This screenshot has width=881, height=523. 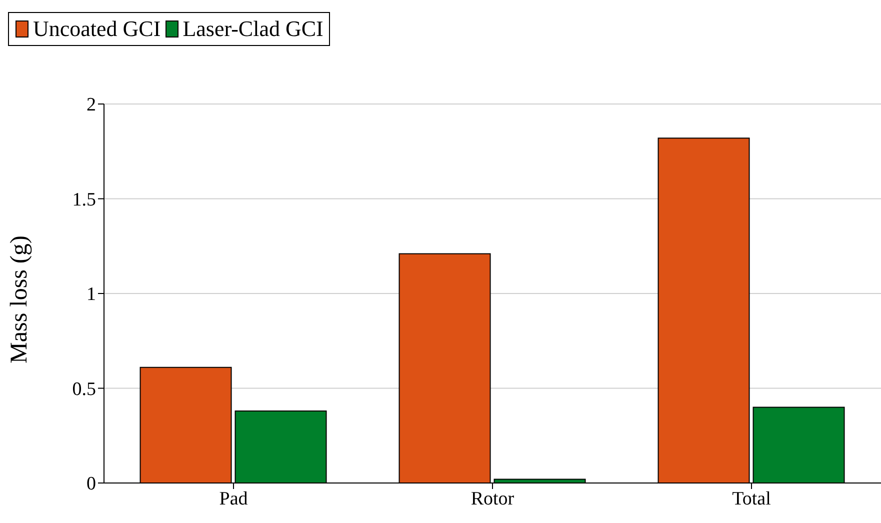 I want to click on x-tick-label: Total, so click(x=751, y=499).